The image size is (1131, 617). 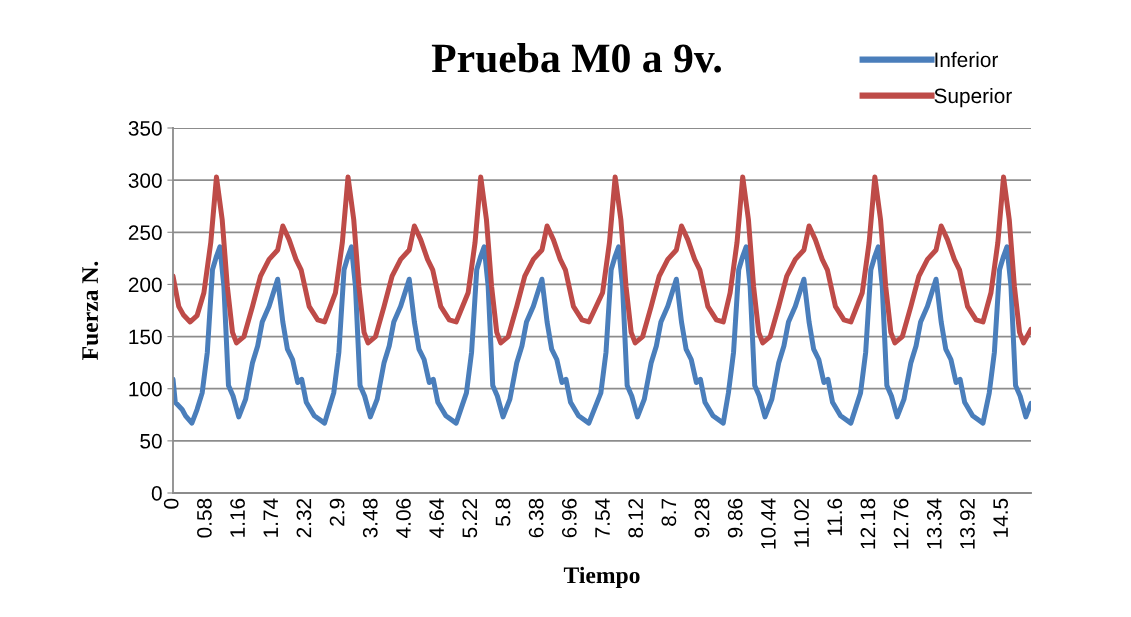 I want to click on x-tick-label: 13.34, so click(x=934, y=523).